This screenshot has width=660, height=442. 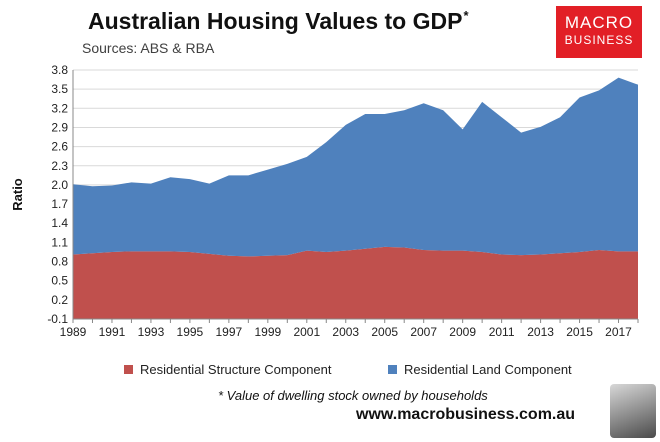 What do you see at coordinates (59, 242) in the screenshot?
I see `y-tick-label: 1.1` at bounding box center [59, 242].